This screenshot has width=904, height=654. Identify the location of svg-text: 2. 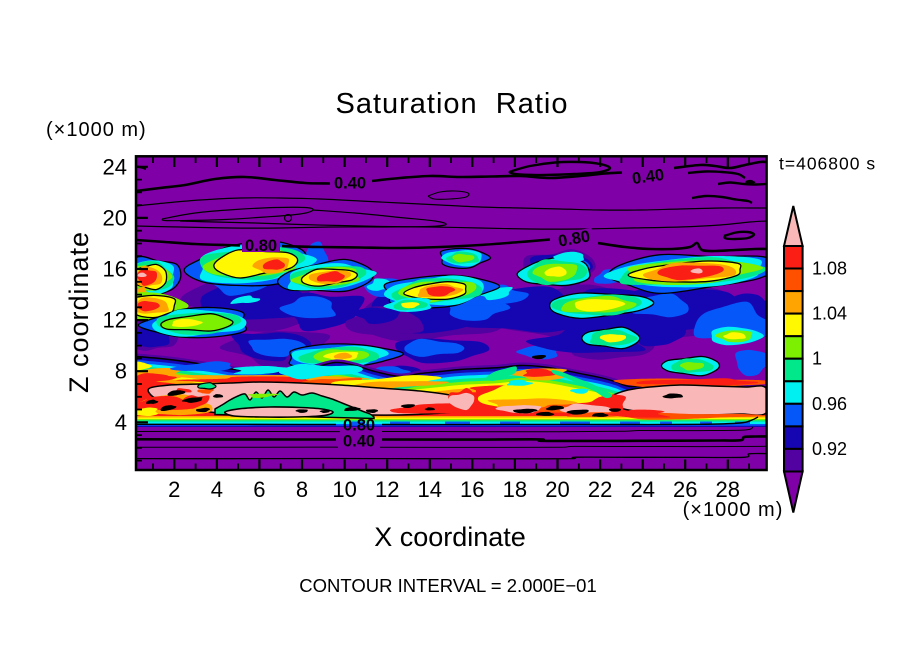
(174, 489).